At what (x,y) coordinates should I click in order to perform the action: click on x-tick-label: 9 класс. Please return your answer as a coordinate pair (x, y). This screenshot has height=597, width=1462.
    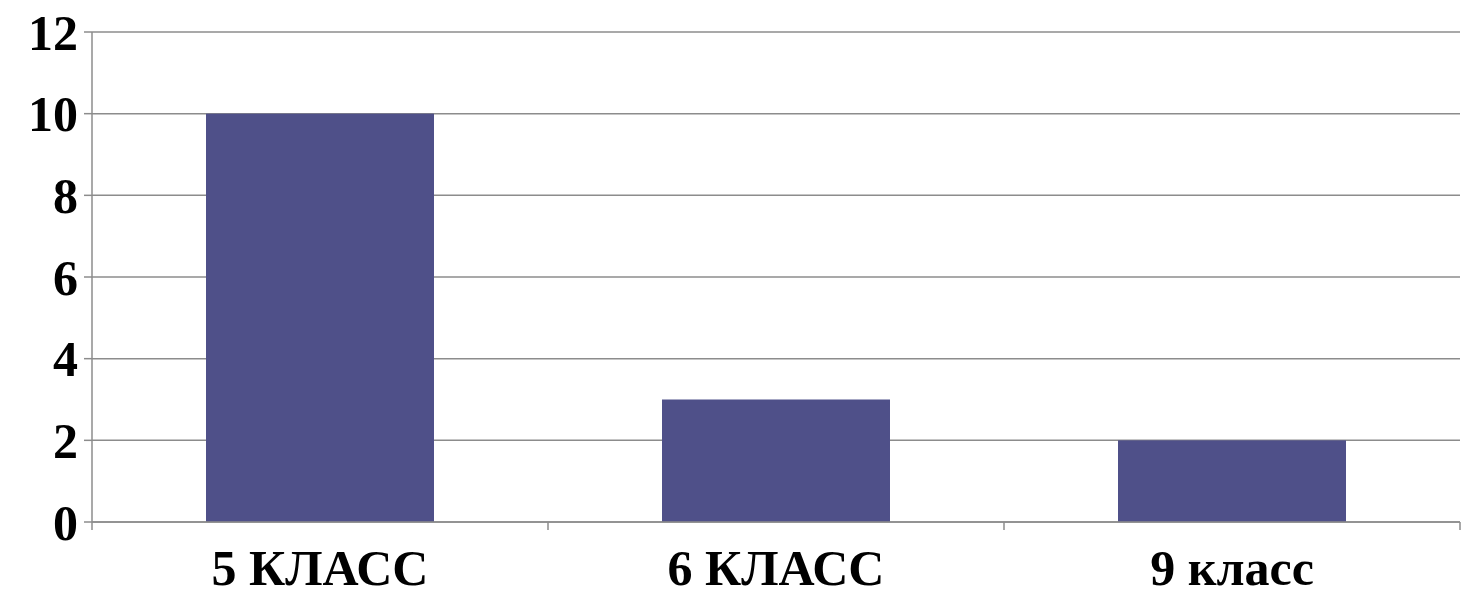
    Looking at the image, I should click on (1232, 568).